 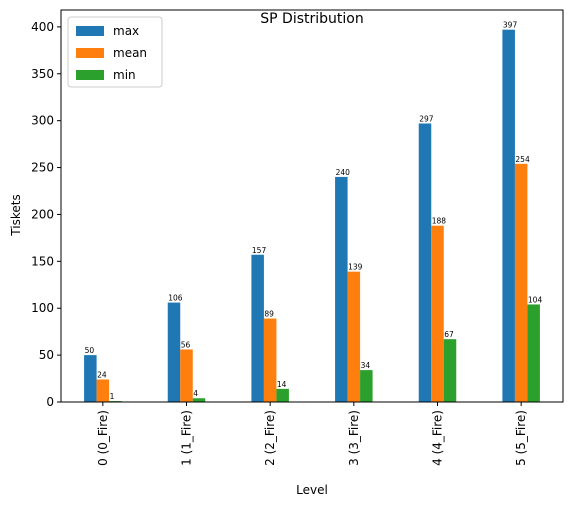 What do you see at coordinates (312, 490) in the screenshot?
I see `x-axis-label: Level` at bounding box center [312, 490].